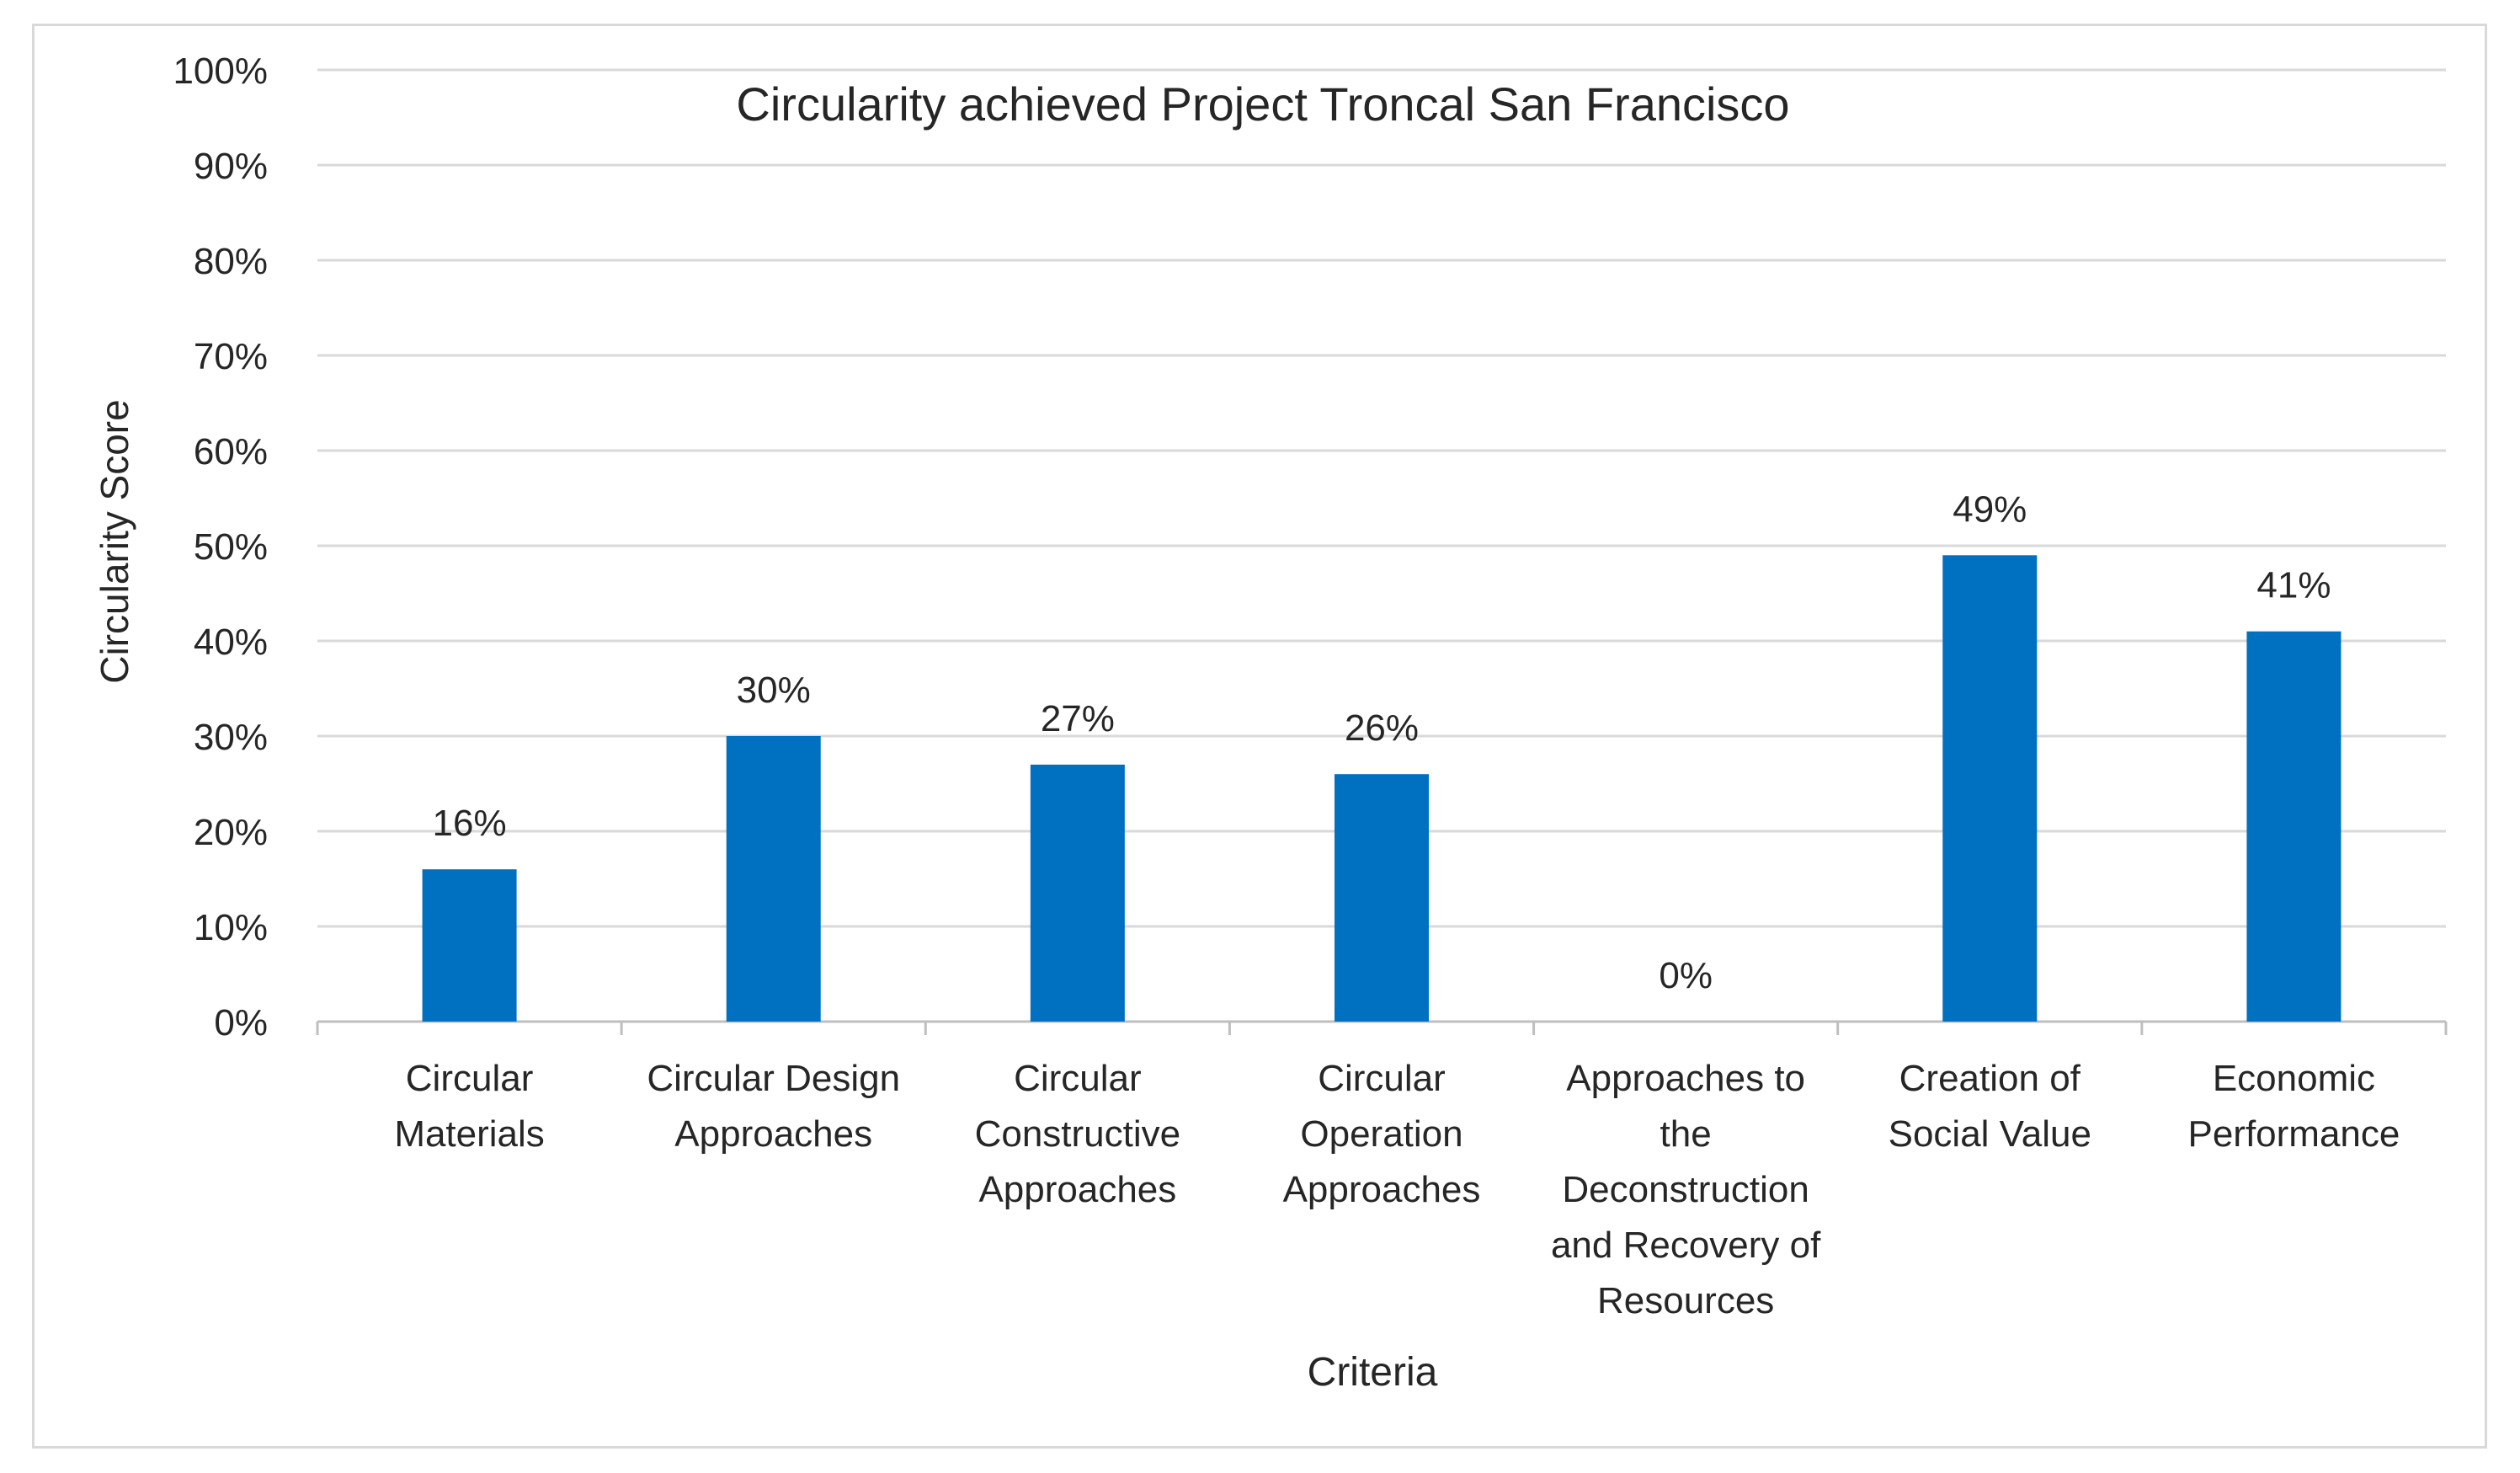  Describe the element at coordinates (114, 541) in the screenshot. I see `y-axis-title: Circularity Score` at that location.